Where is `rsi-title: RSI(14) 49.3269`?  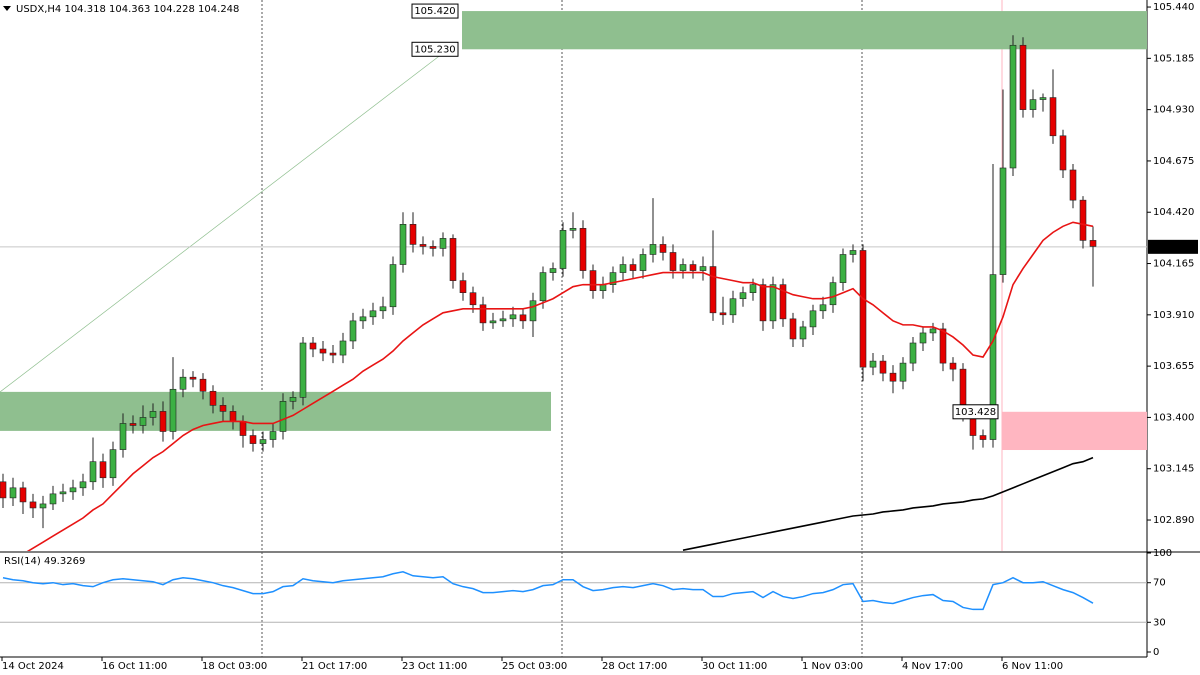 rsi-title: RSI(14) 49.3269 is located at coordinates (44, 561).